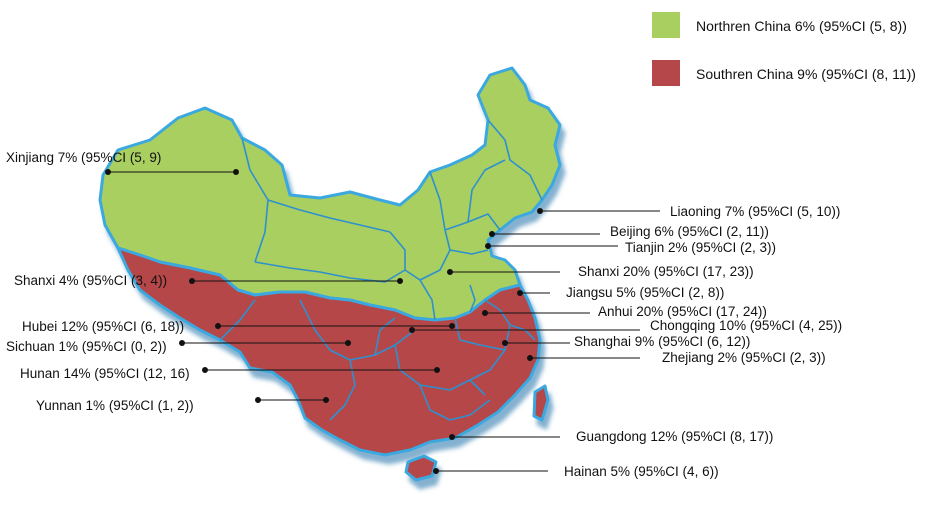  I want to click on marker-hainan, so click(436, 471).